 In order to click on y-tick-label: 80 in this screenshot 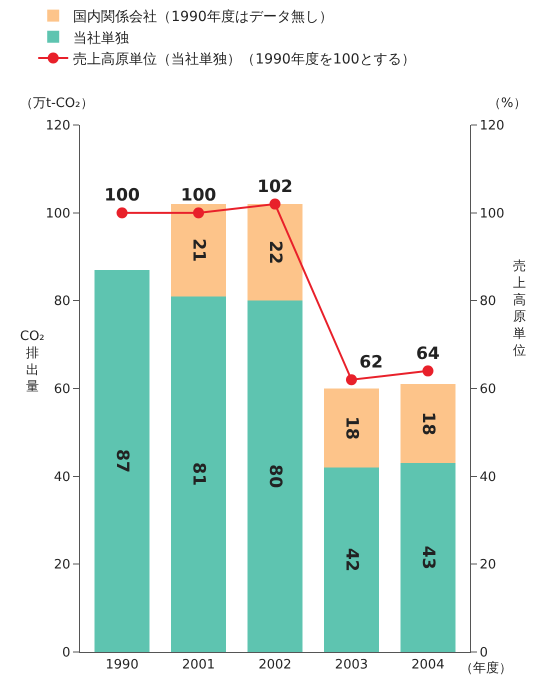, I will do `click(62, 302)`.